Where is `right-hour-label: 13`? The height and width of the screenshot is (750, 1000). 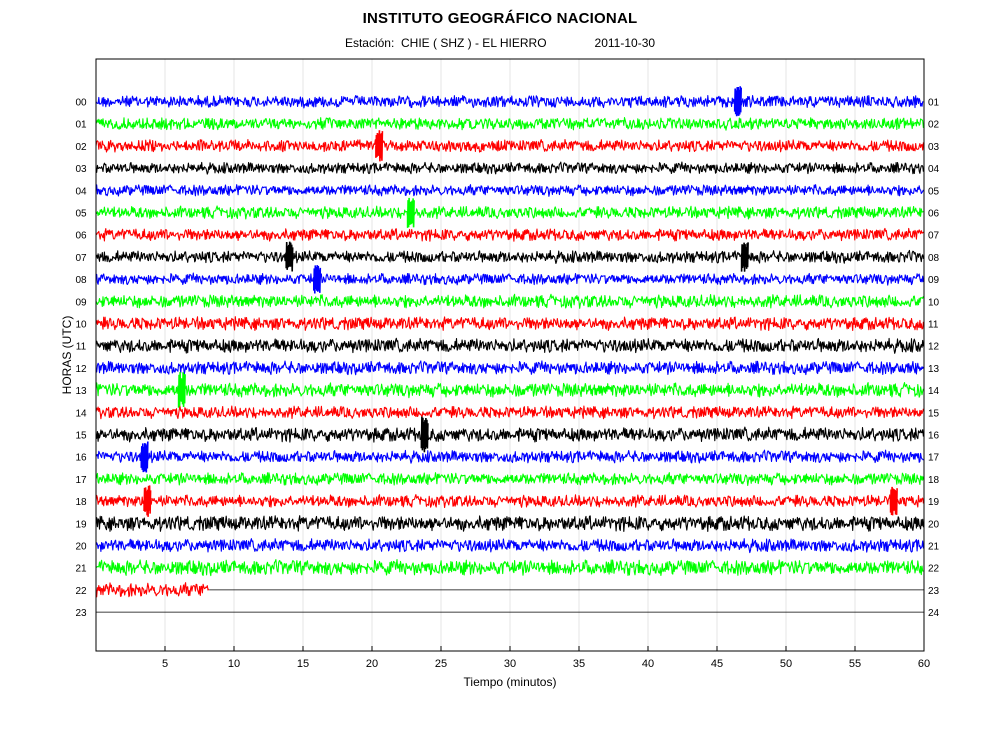
right-hour-label: 13 is located at coordinates (934, 369).